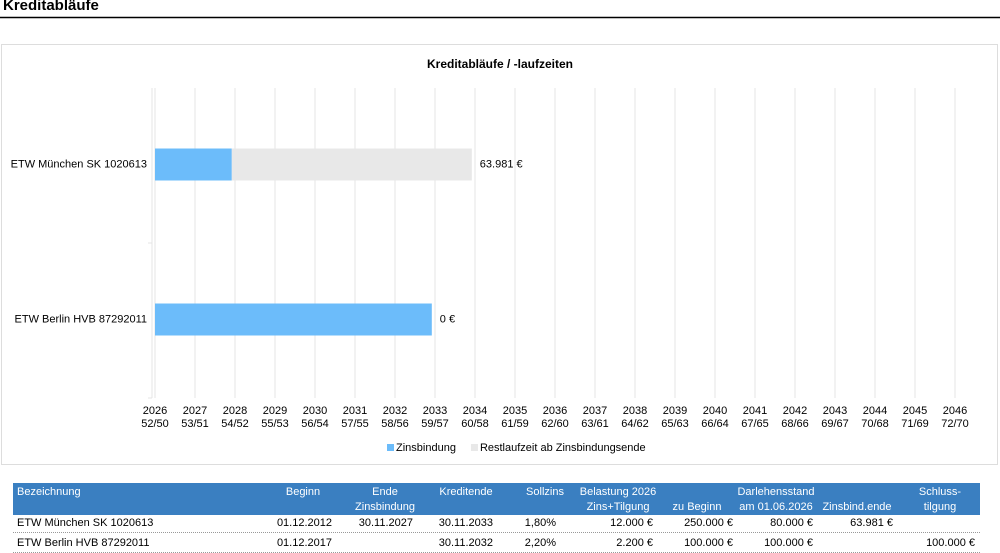 The width and height of the screenshot is (1000, 553). I want to click on column-header: Schluss-, so click(940, 492).